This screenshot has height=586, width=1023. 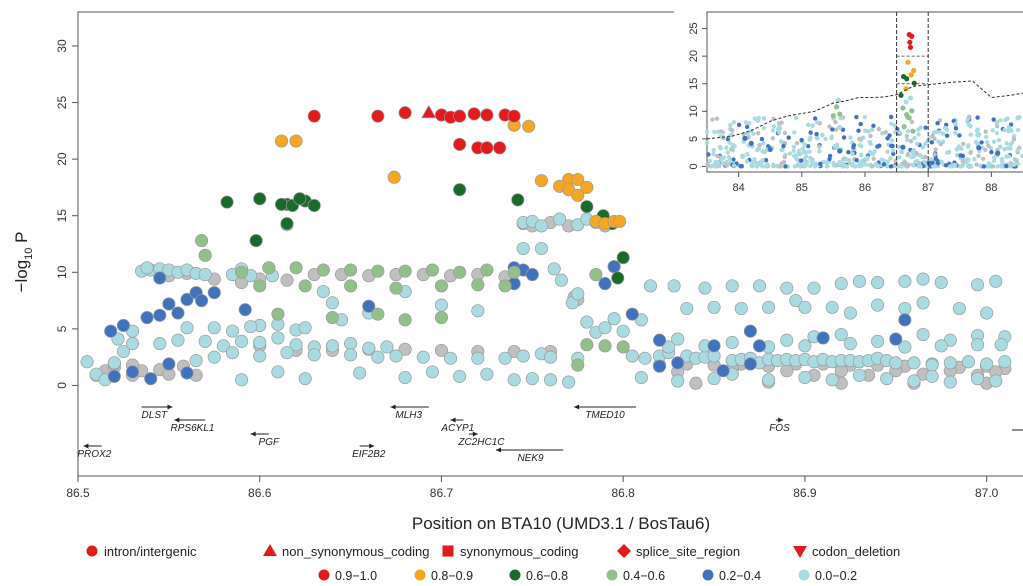 I want to click on y-tick-label: 25, so click(x=62, y=103).